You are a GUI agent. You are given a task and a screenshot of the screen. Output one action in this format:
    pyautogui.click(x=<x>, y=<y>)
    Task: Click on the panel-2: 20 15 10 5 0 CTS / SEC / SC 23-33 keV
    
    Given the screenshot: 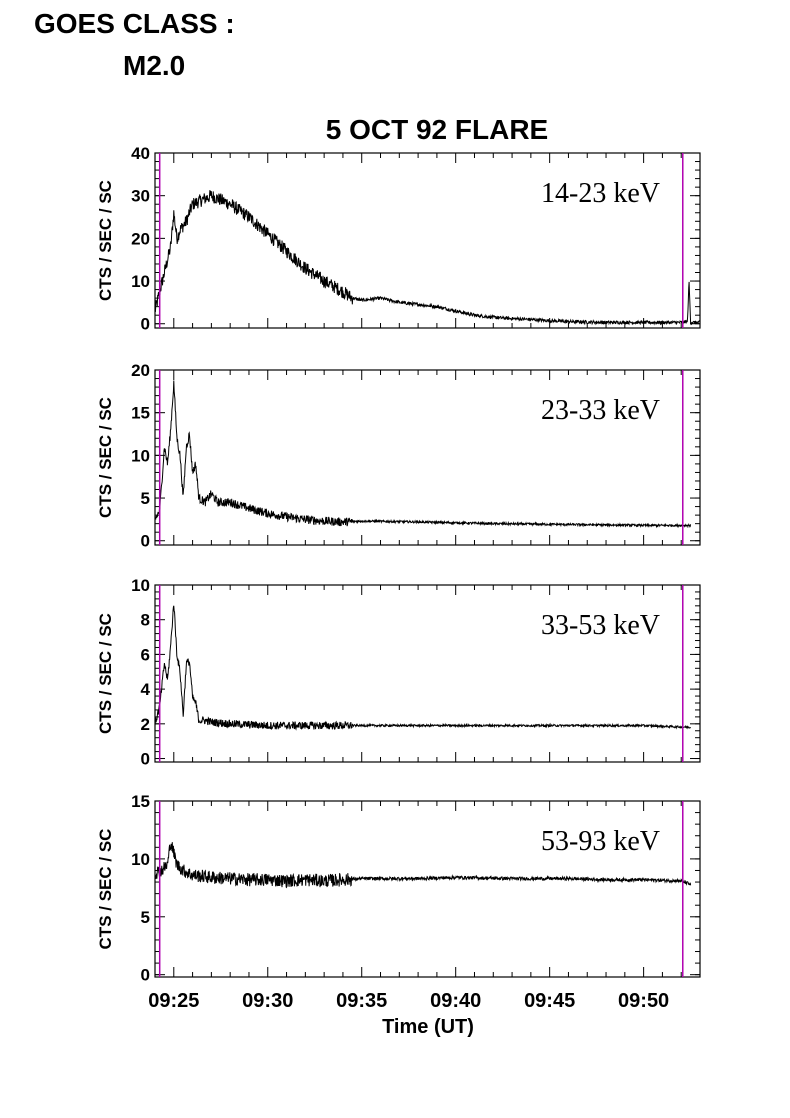 What is the action you would take?
    pyautogui.click(x=398, y=456)
    